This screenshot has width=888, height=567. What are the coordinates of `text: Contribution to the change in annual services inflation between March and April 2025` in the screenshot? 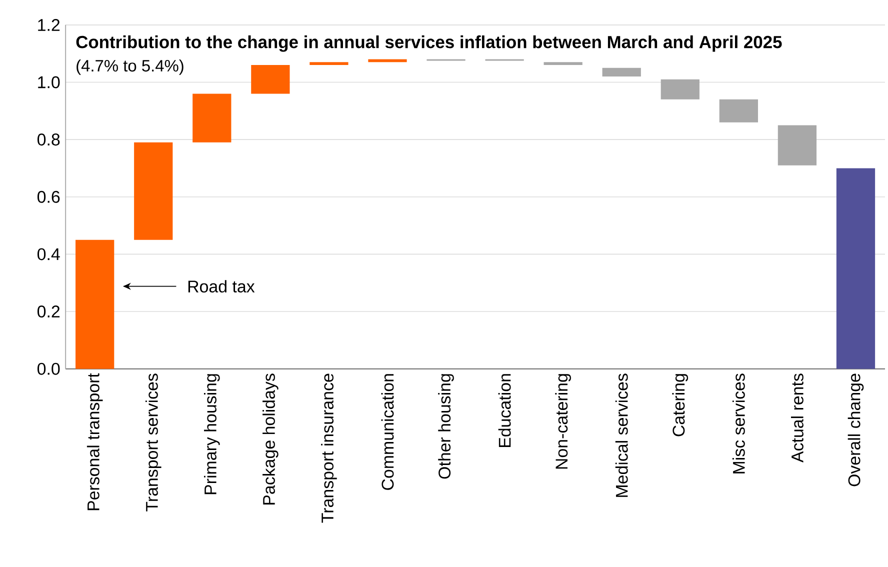 It's located at (429, 43).